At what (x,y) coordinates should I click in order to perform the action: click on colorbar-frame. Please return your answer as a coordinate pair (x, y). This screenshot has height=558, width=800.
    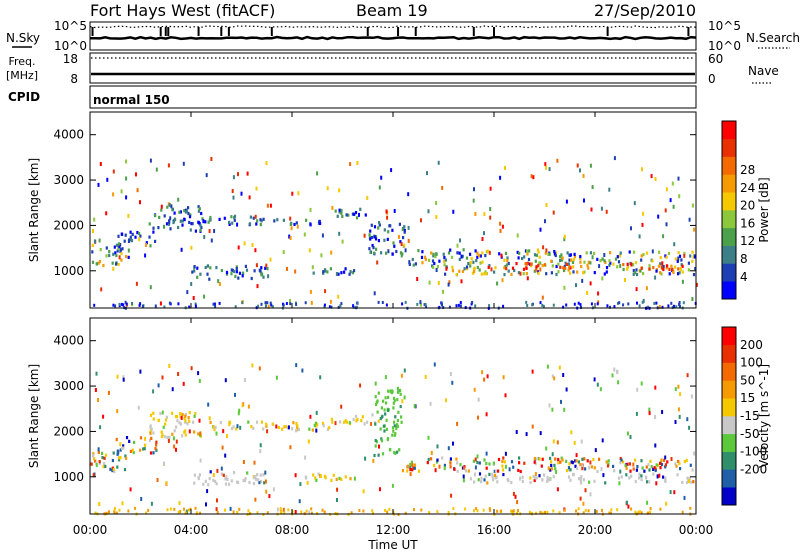
    Looking at the image, I should click on (729, 210).